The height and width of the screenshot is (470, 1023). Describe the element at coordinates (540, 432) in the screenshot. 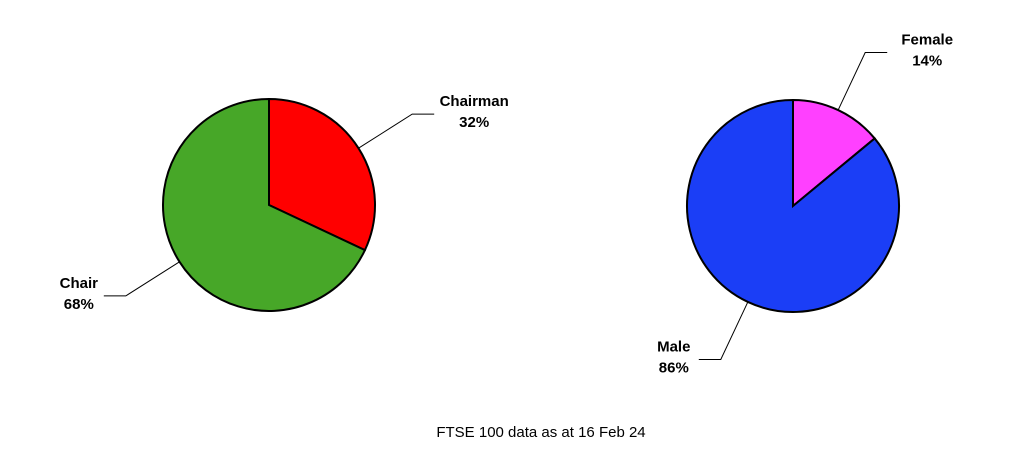

I see `caption: FTSE 100 data as at 16 Feb 24` at that location.